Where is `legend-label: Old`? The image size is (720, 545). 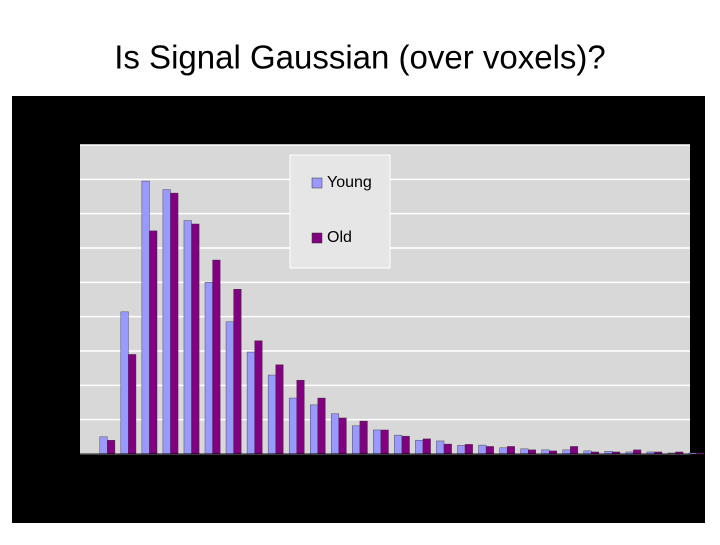
legend-label: Old is located at coordinates (339, 237).